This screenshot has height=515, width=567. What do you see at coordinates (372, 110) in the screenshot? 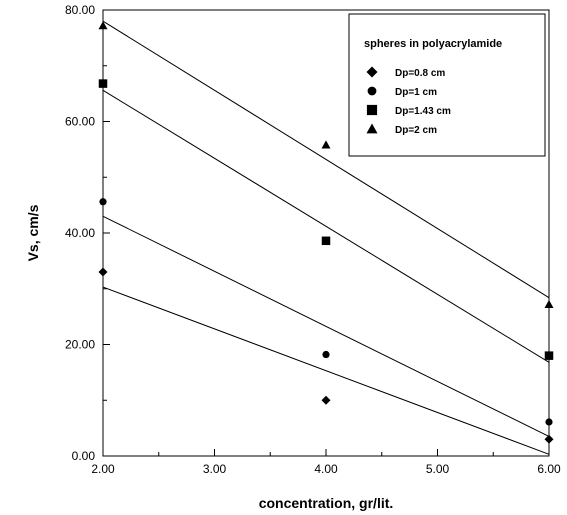
I see `legend-marker-square` at bounding box center [372, 110].